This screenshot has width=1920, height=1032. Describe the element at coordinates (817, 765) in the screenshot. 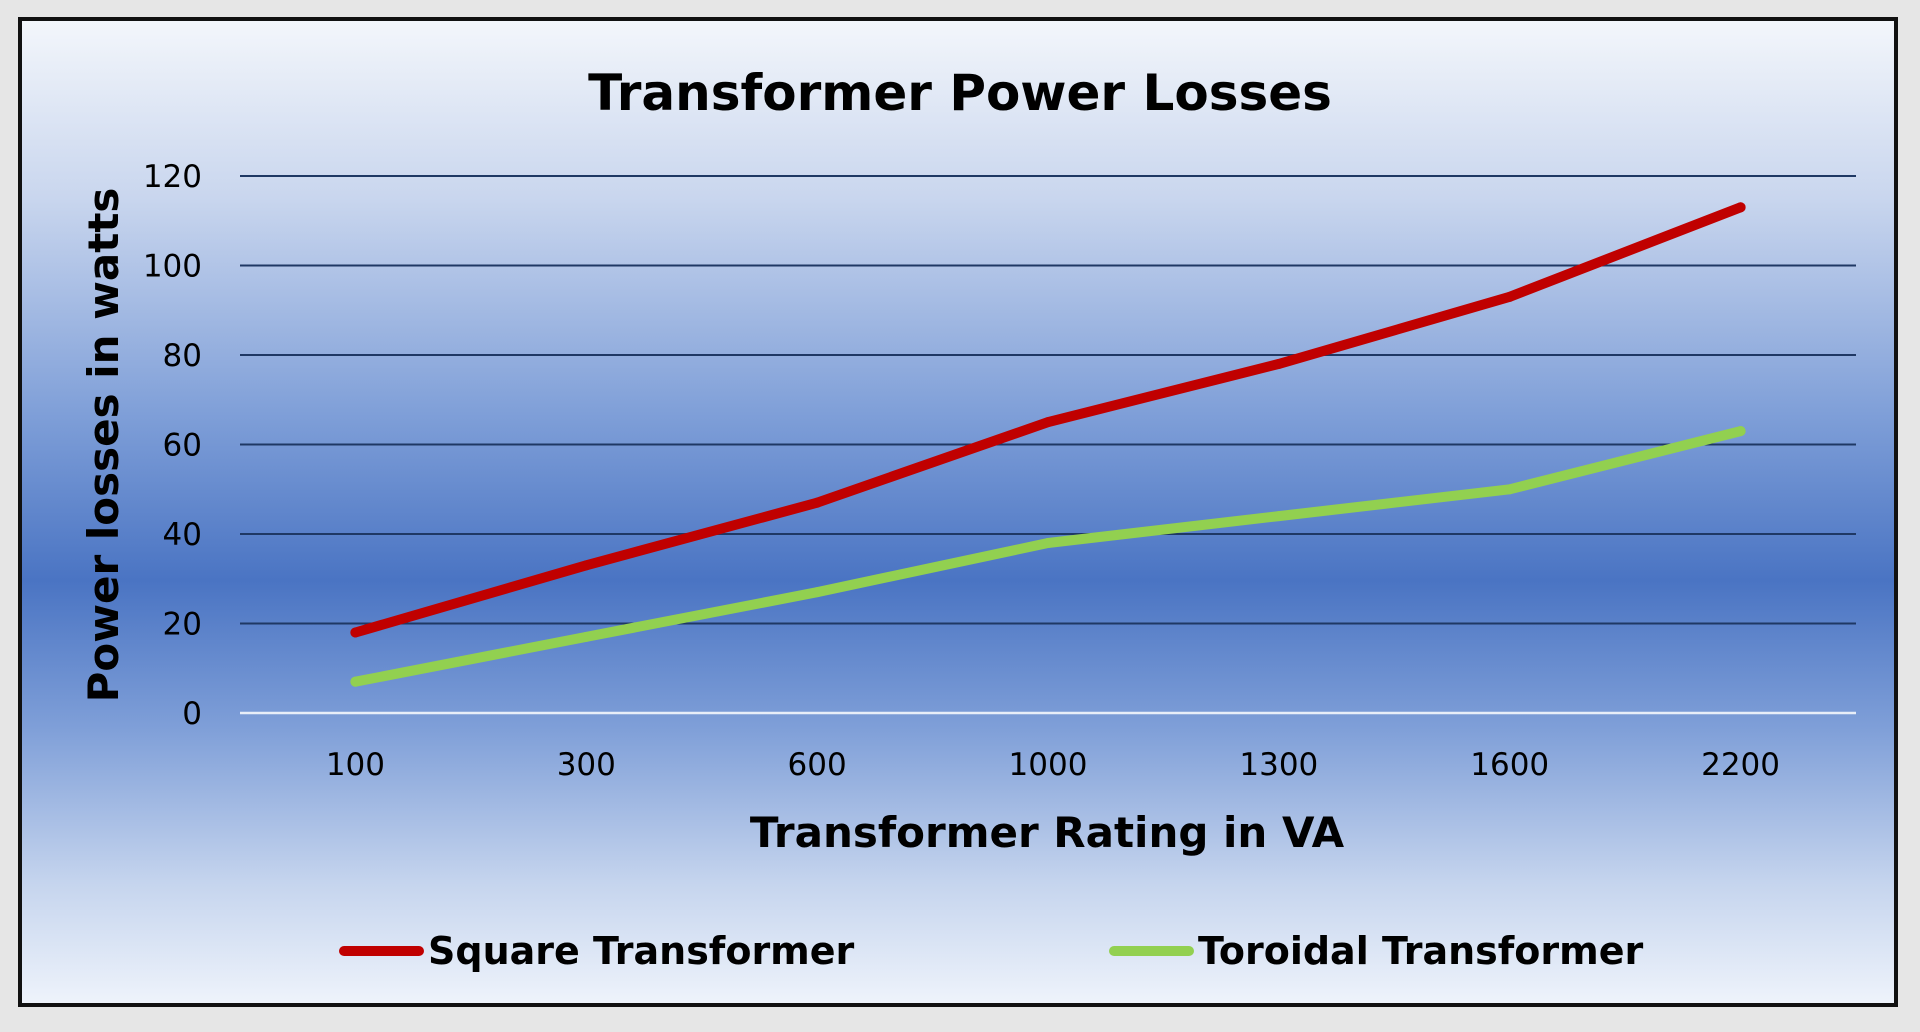

I see `x-tick-label: 600` at that location.